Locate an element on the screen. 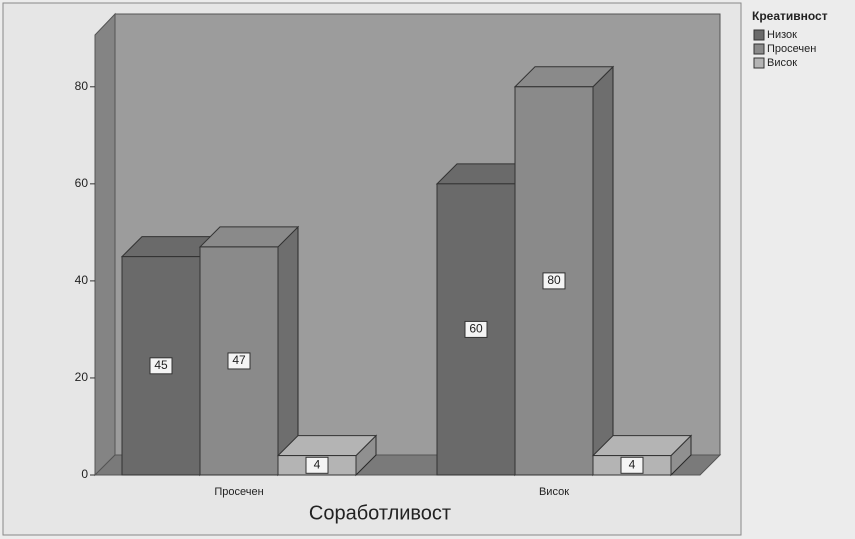 The image size is (855, 539). legend-label: Низок is located at coordinates (782, 35).